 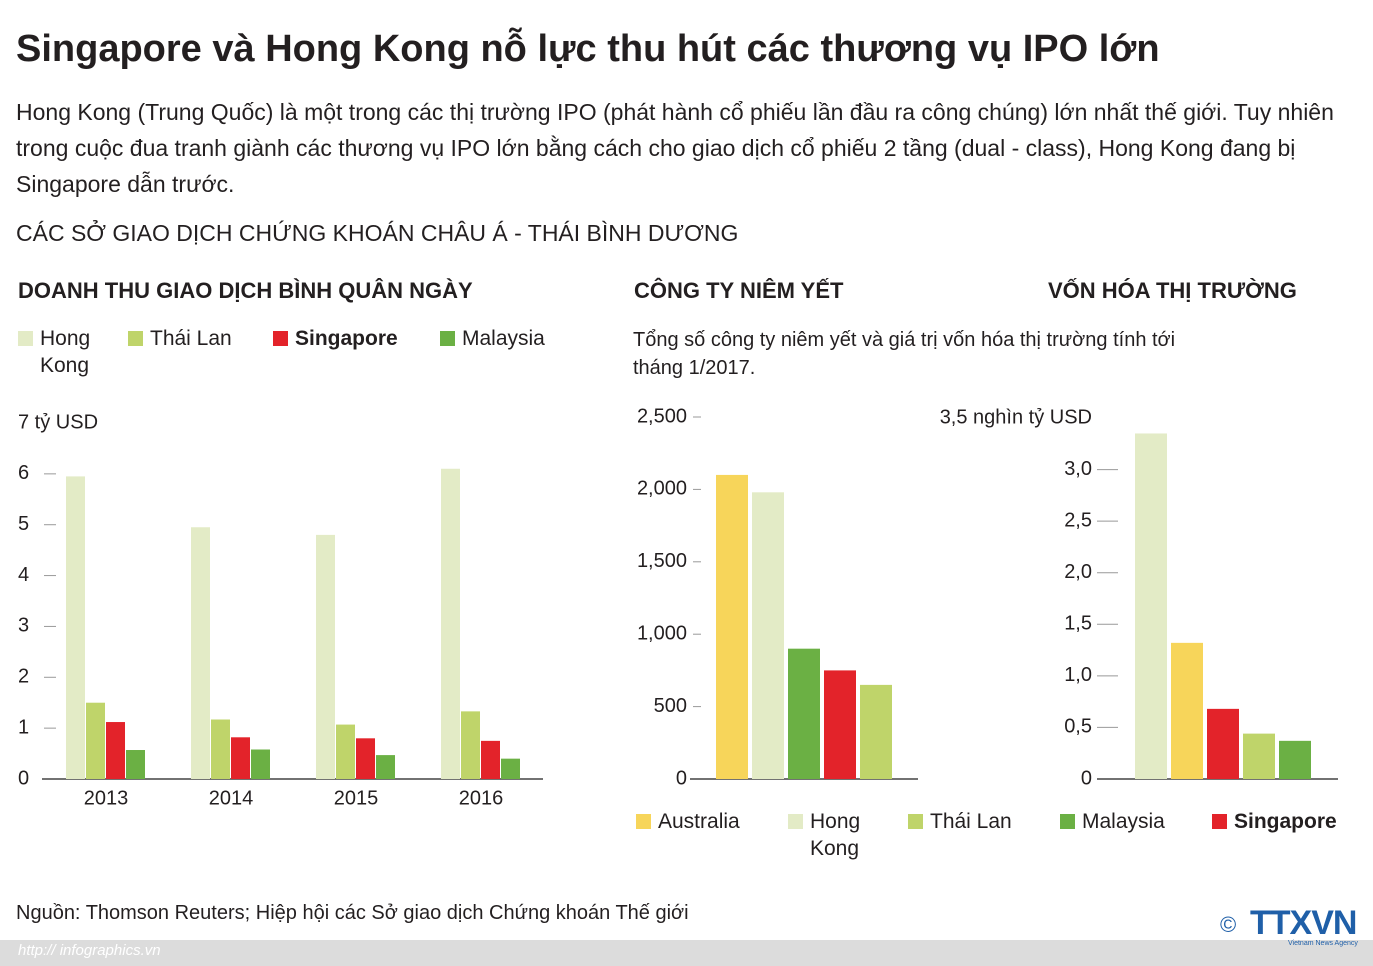 I want to click on logo-subtitle: Vietnam News Agency, so click(x=1323, y=943).